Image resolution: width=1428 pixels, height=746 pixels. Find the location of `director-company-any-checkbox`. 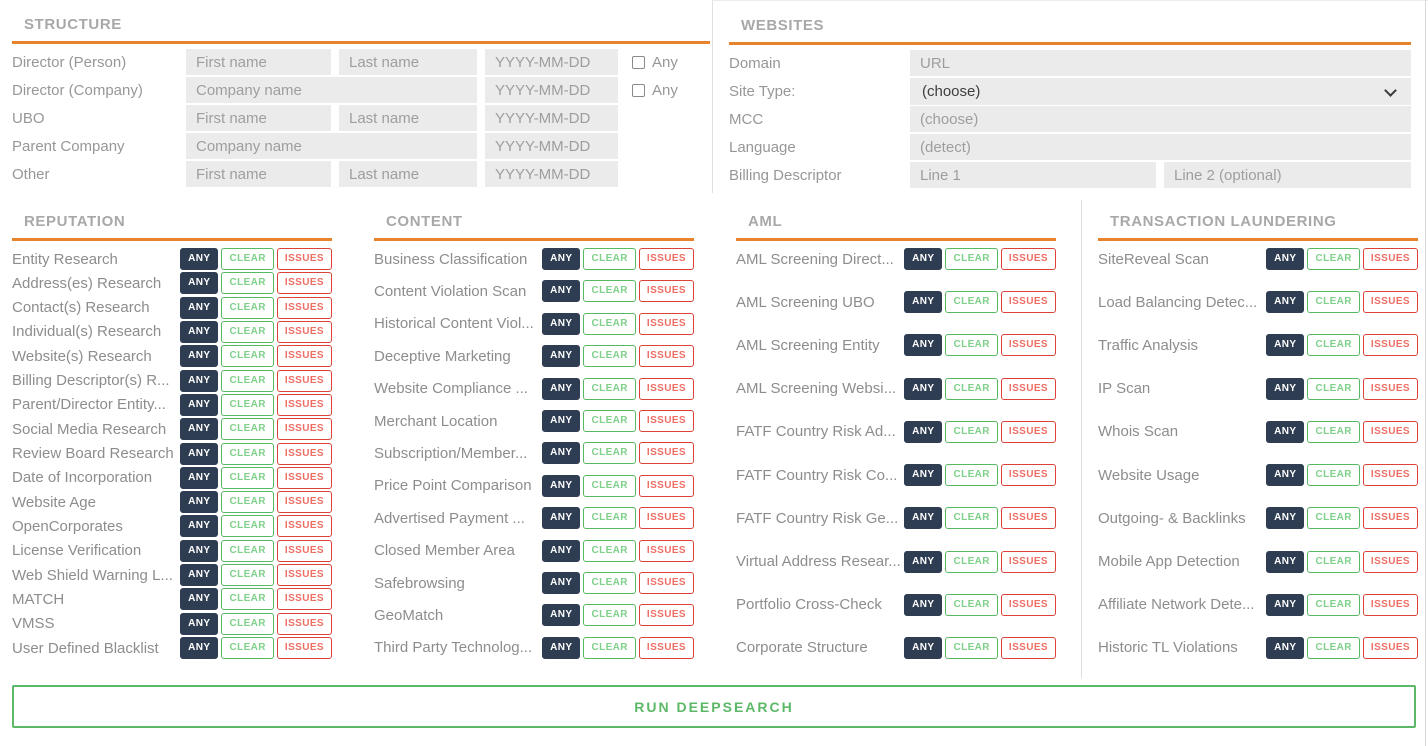

director-company-any-checkbox is located at coordinates (638, 90).